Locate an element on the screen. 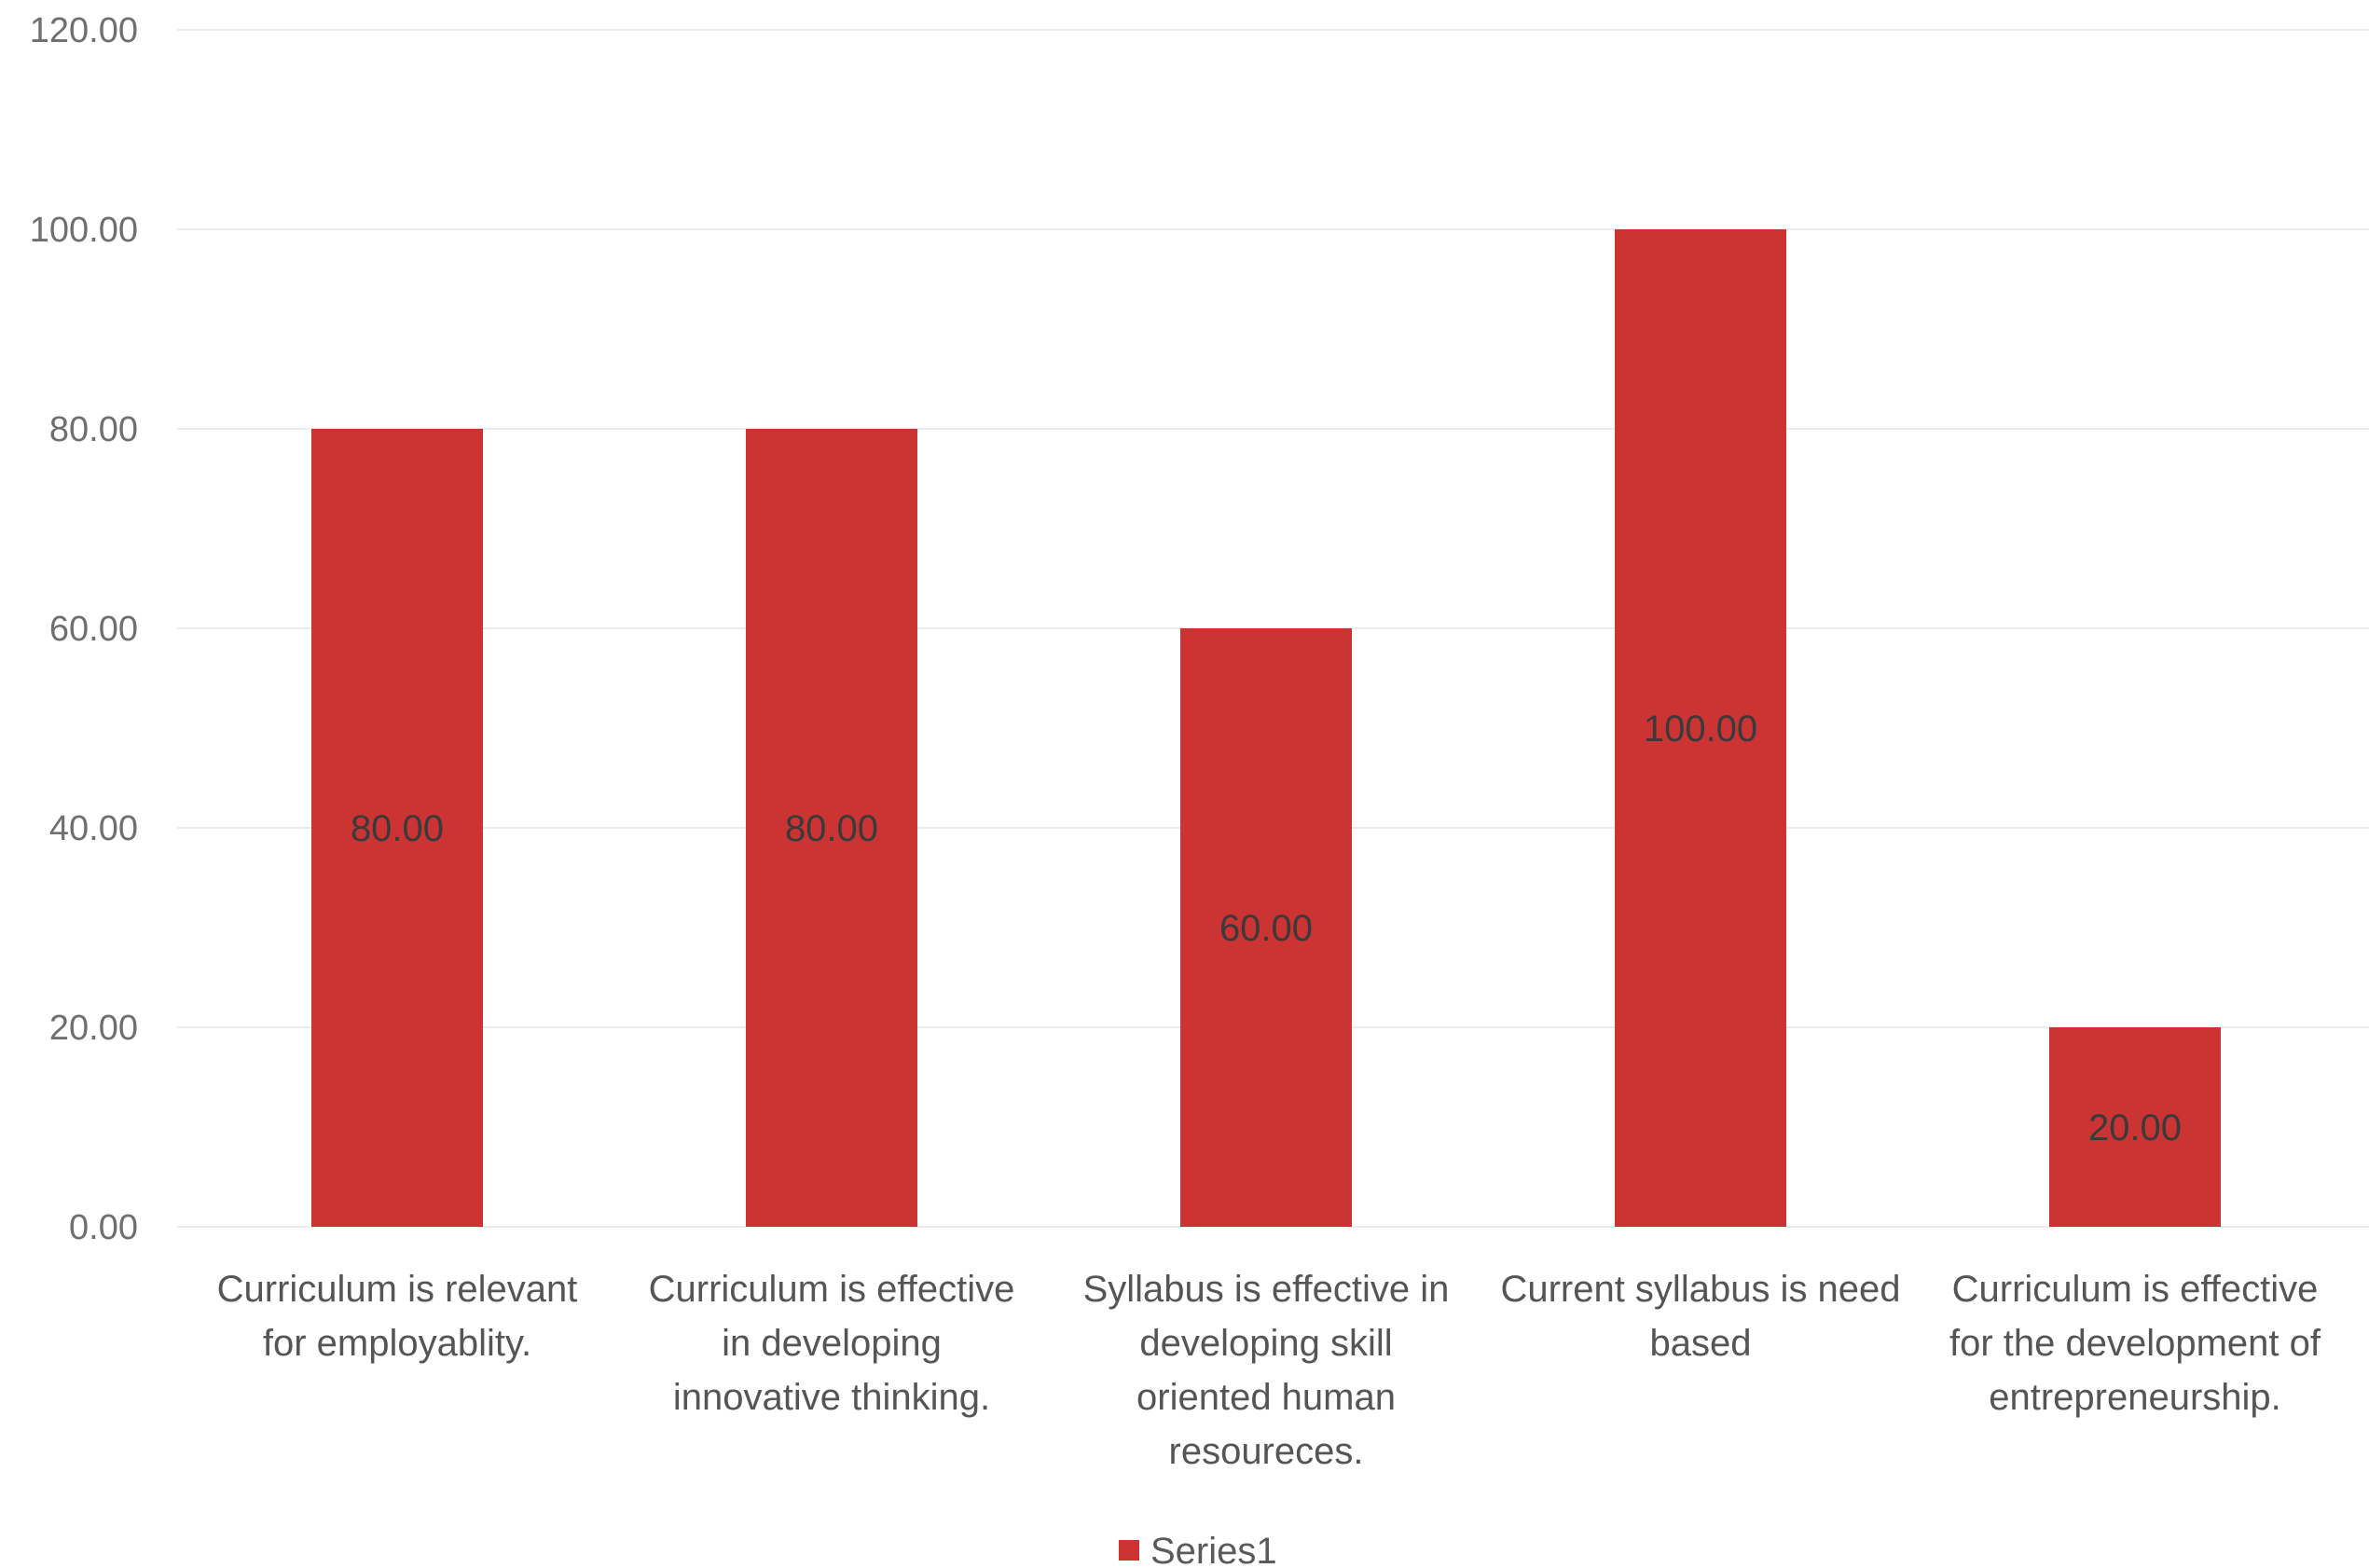 This screenshot has width=2369, height=1568. legend: Series1 is located at coordinates (1198, 1549).